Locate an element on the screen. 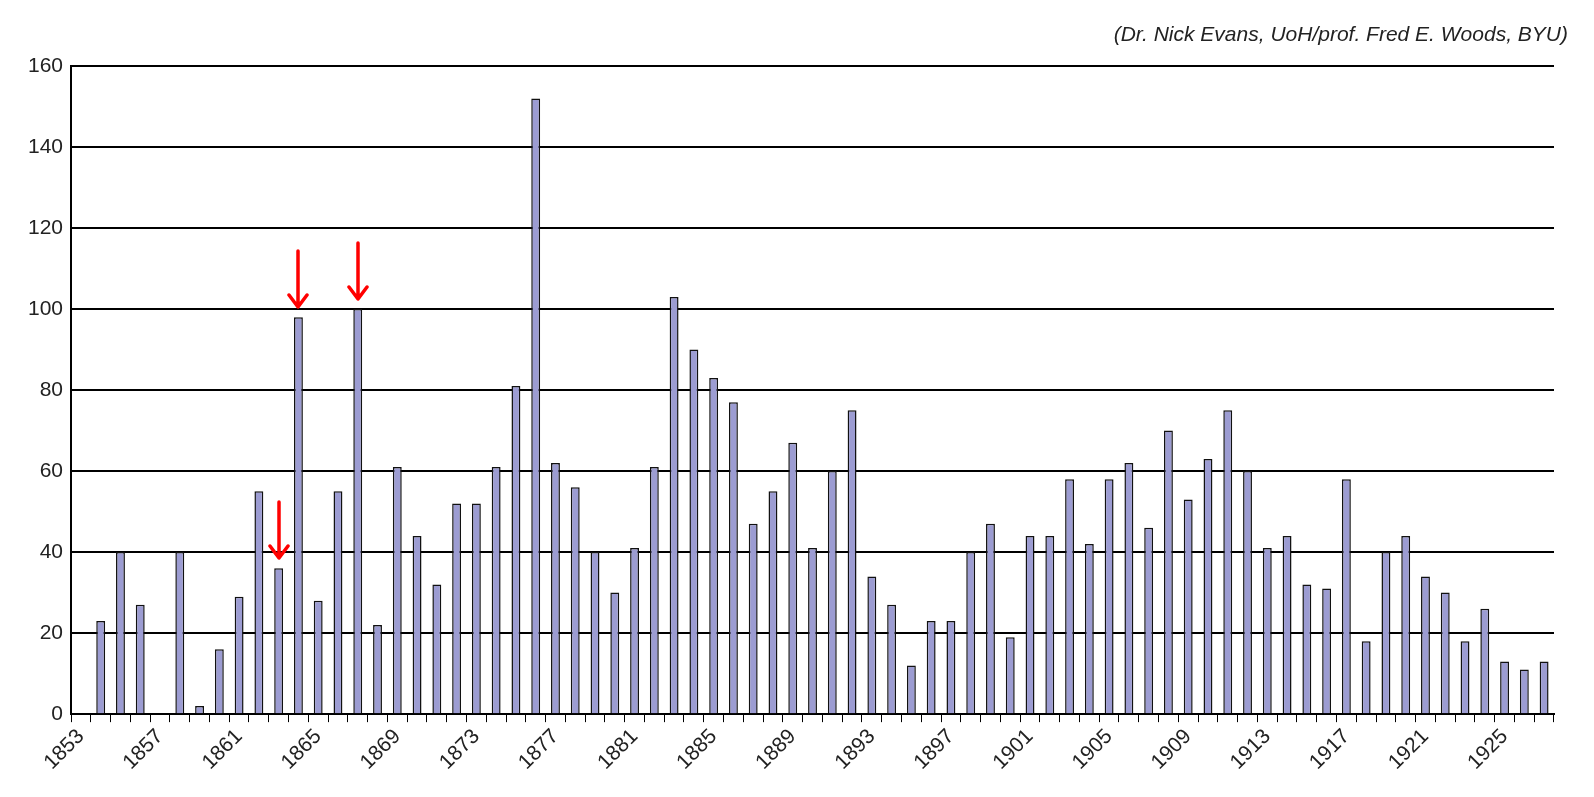  y-tick-label: 20 is located at coordinates (51, 631).